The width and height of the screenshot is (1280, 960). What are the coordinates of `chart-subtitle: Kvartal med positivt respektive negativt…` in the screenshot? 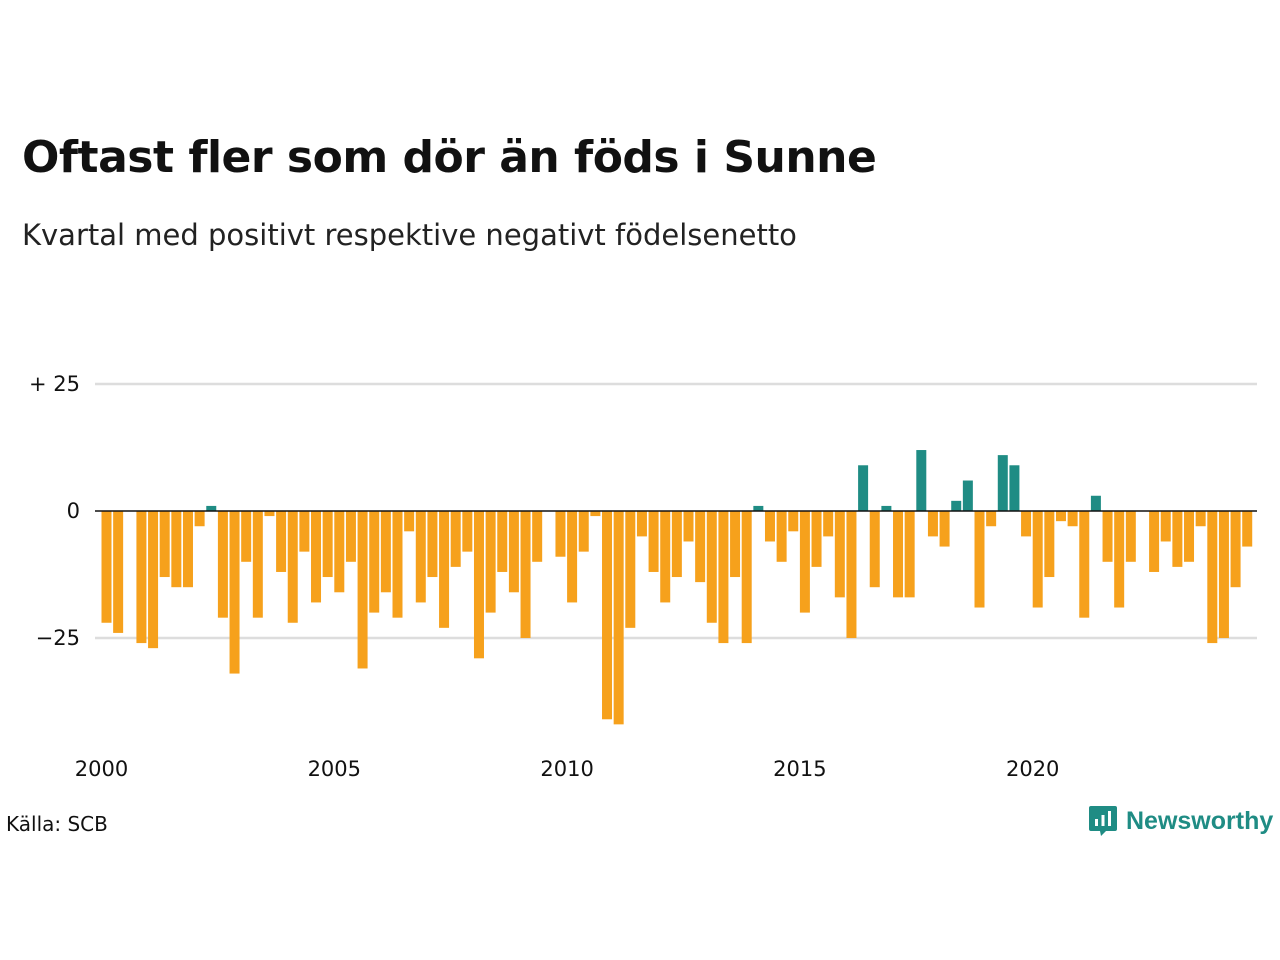 It's located at (409, 235).